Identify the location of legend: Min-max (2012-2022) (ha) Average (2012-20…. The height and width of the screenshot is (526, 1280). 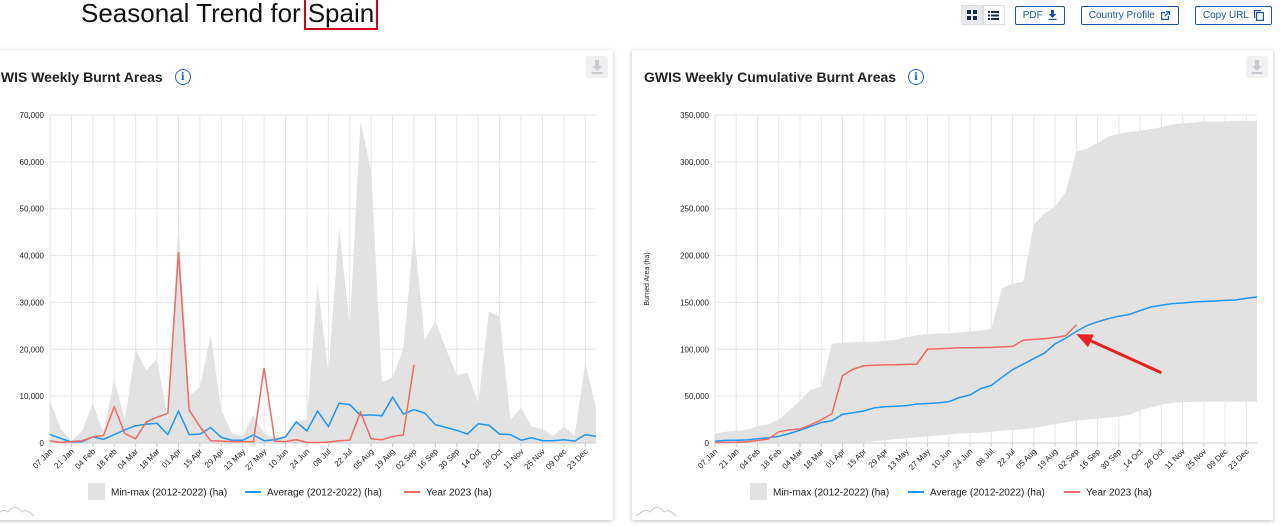
(290, 491).